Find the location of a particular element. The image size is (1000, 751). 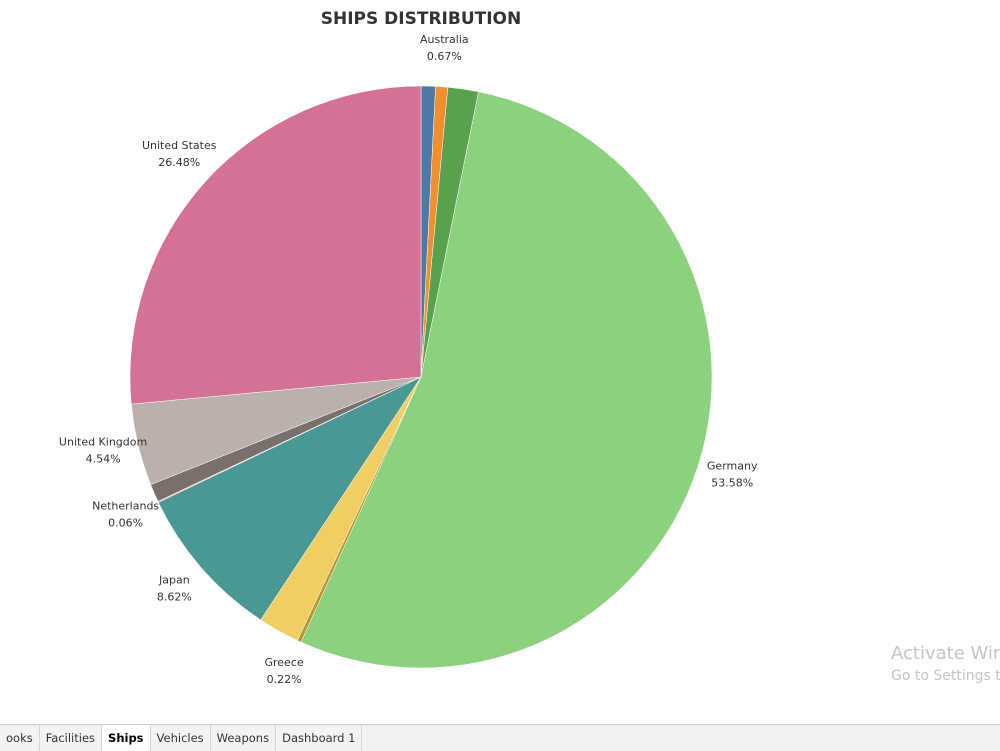

slice-label: United States is located at coordinates (179, 145).